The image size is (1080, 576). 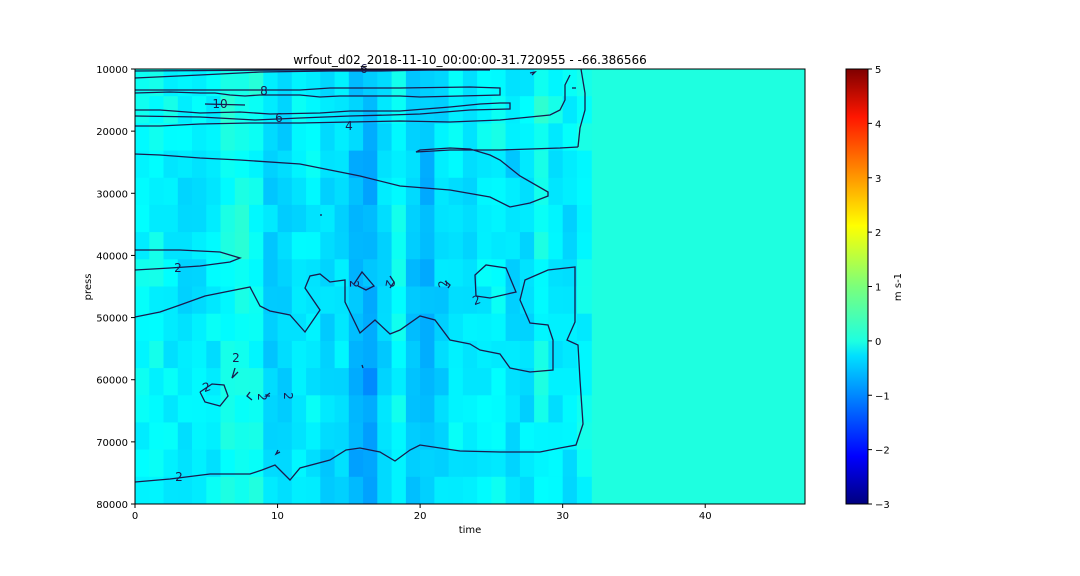 What do you see at coordinates (112, 132) in the screenshot?
I see `y-tick-label: 20000` at bounding box center [112, 132].